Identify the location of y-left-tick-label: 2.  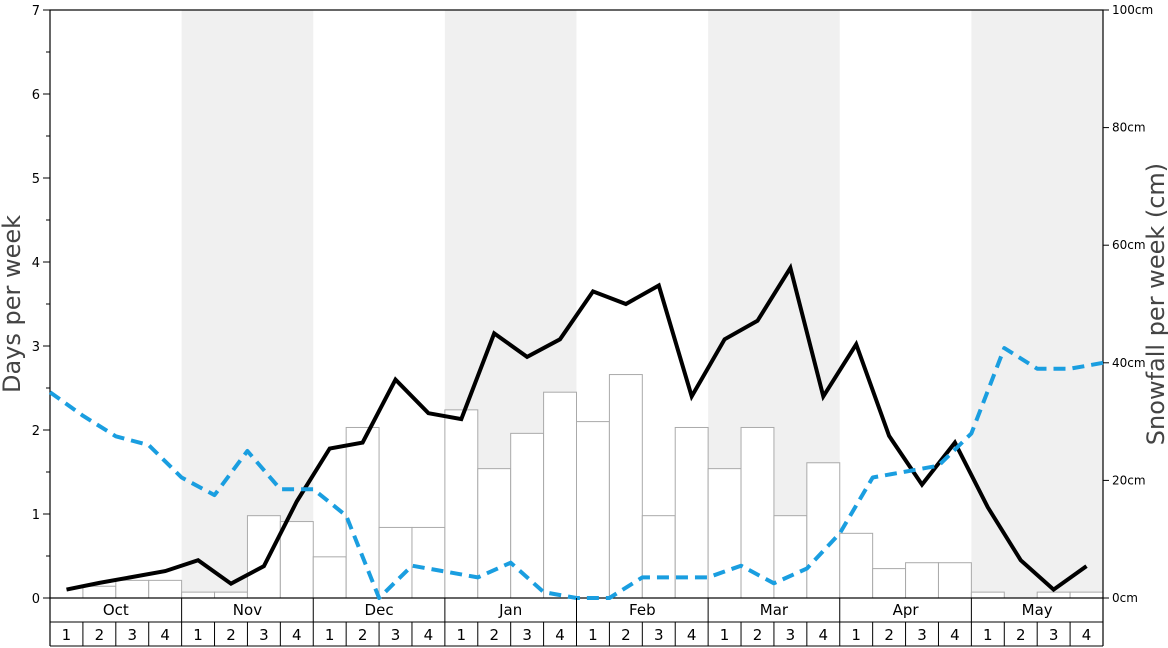
(36, 431).